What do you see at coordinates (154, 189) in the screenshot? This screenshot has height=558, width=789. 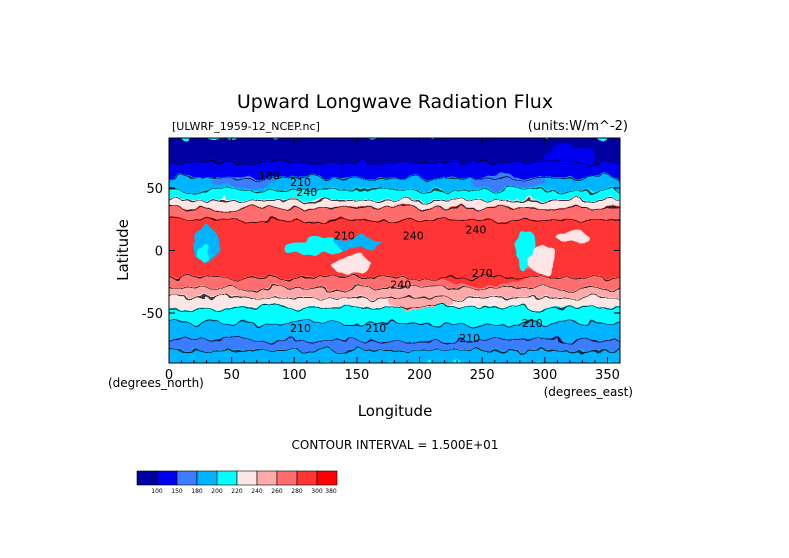 I see `y-tick-label: 50` at bounding box center [154, 189].